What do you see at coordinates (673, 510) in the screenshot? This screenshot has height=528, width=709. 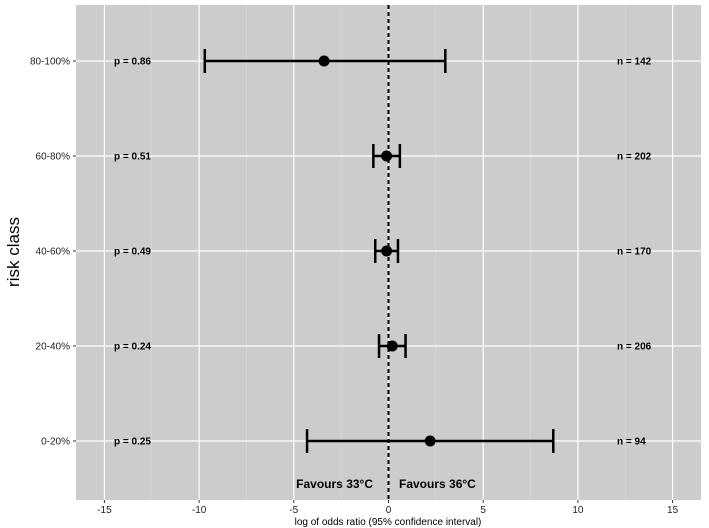 I see `x-tick-label: 15` at bounding box center [673, 510].